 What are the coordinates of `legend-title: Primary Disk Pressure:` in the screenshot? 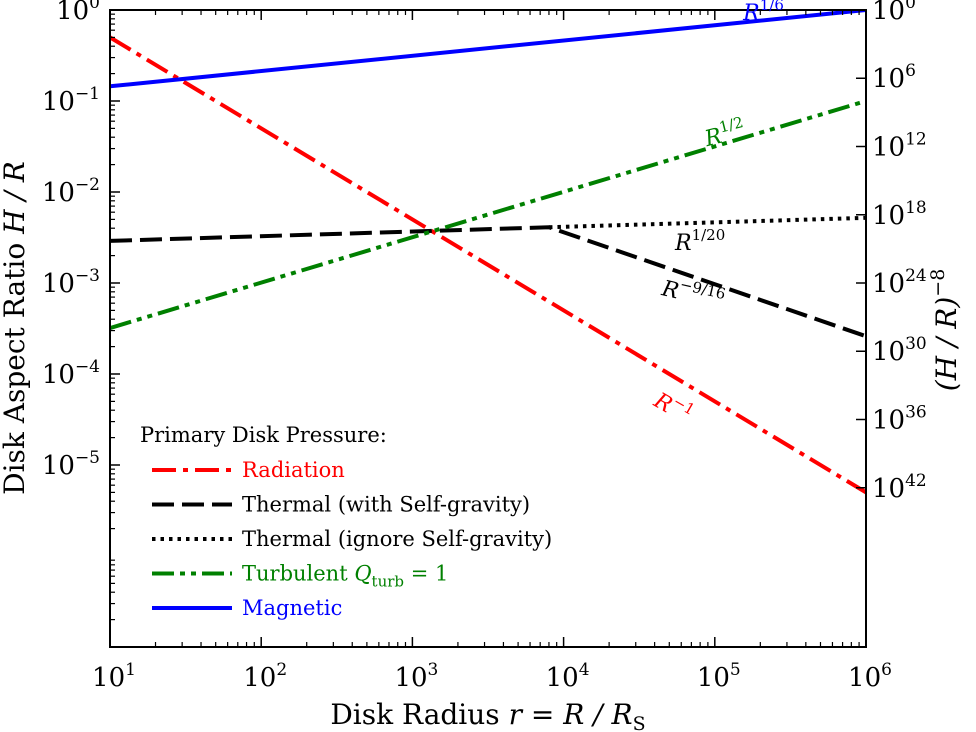 It's located at (263, 435).